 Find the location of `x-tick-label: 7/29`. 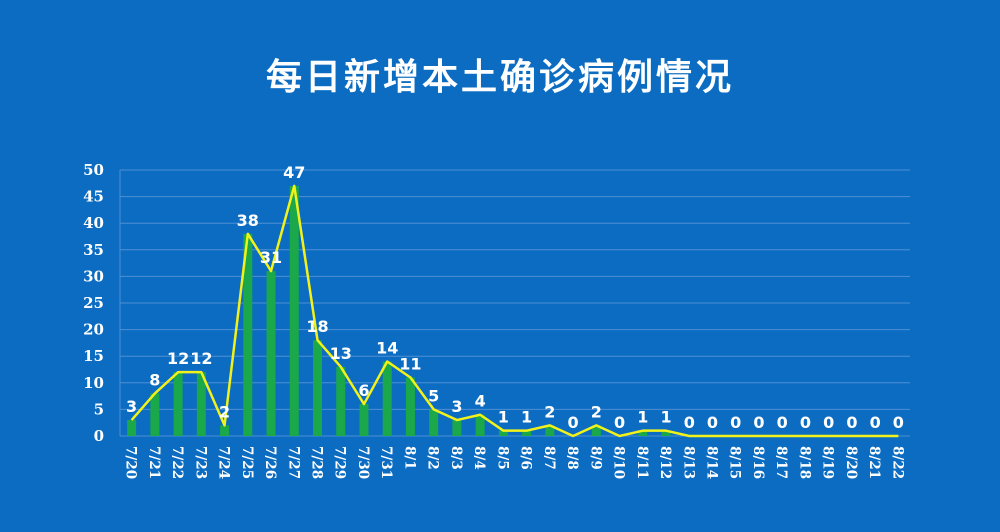

x-tick-label: 7/29 is located at coordinates (340, 462).